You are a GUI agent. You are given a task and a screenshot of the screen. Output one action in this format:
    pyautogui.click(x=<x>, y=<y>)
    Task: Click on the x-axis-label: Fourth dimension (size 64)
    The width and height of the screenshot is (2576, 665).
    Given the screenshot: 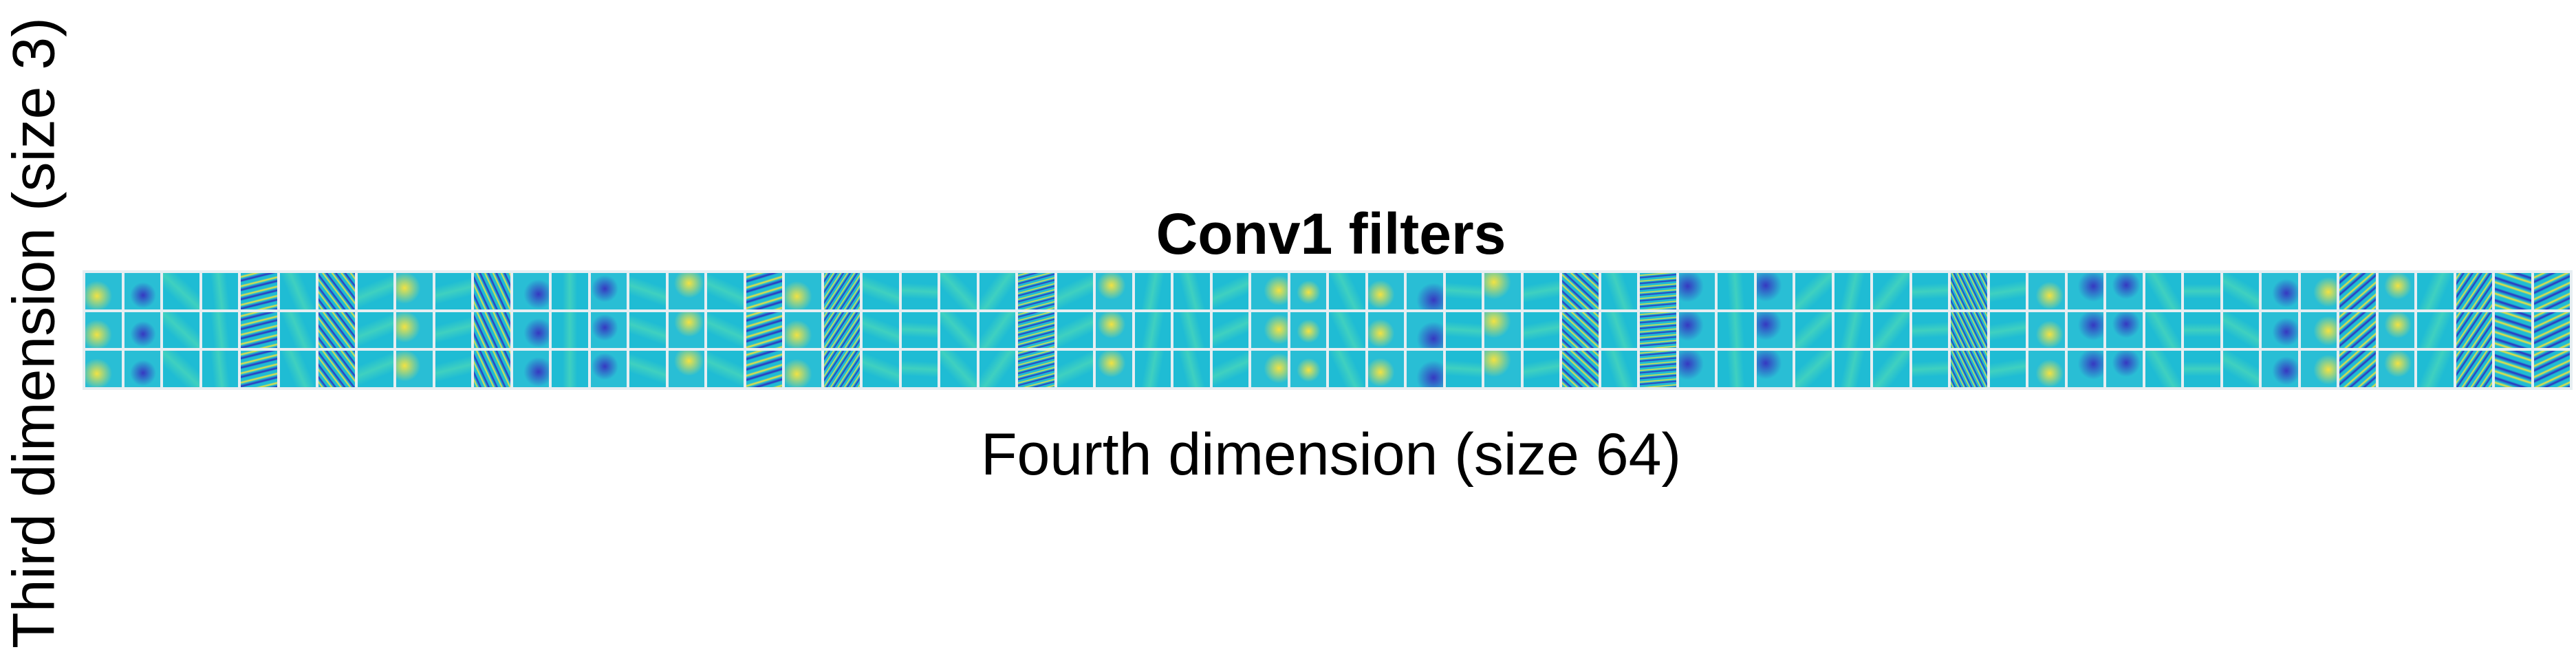 What is the action you would take?
    pyautogui.click(x=1331, y=455)
    